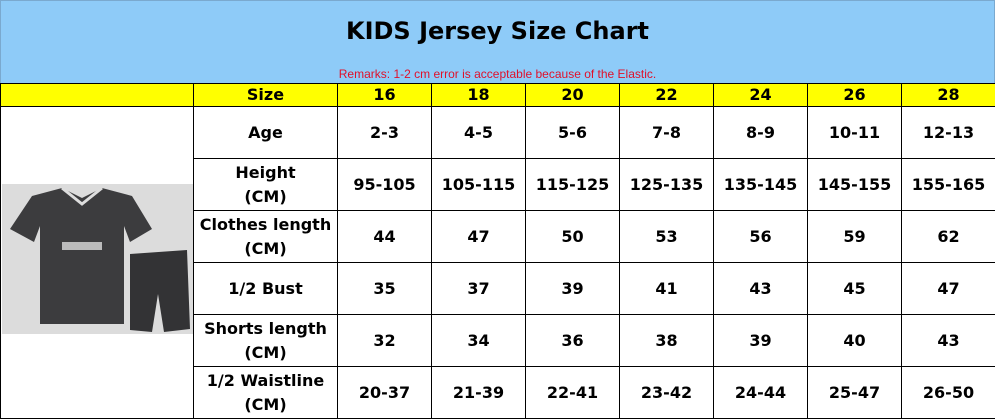  Describe the element at coordinates (478, 340) in the screenshot. I see `value-cell: 34` at that location.